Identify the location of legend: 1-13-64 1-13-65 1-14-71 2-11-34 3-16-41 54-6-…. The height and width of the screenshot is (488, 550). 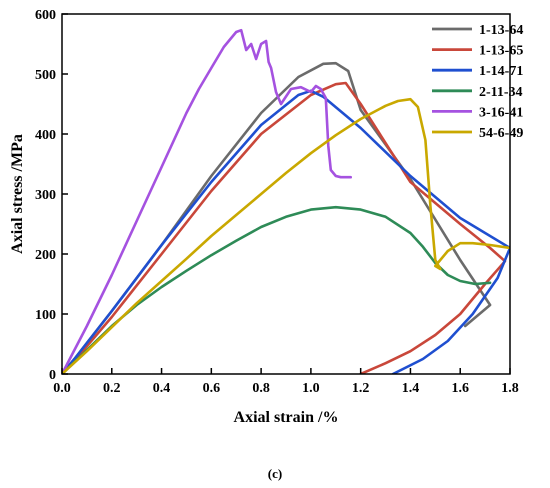
(477, 82).